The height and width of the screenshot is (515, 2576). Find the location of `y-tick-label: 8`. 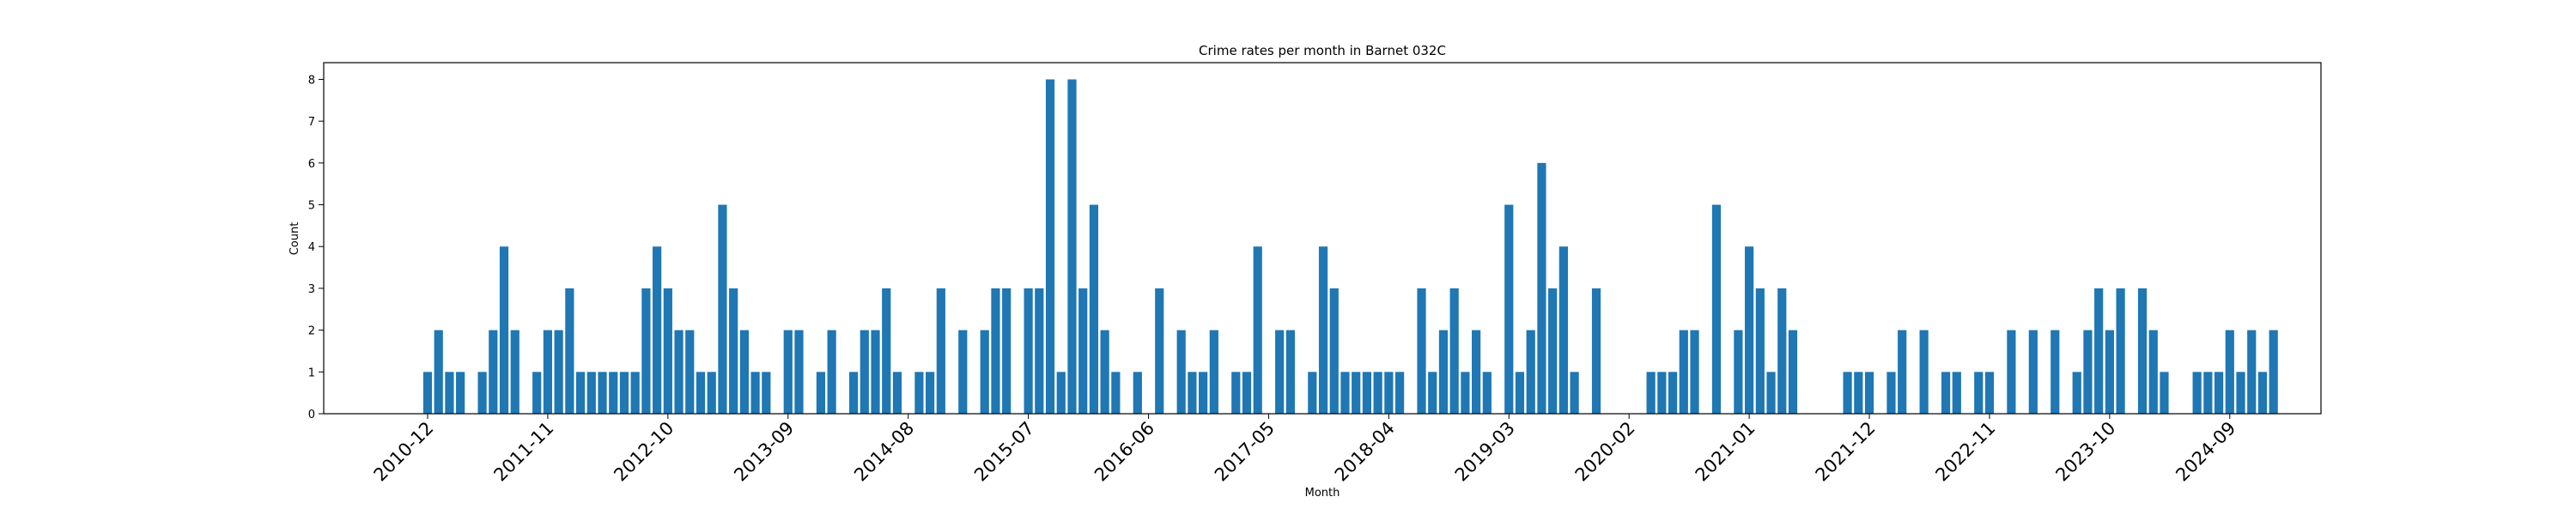

y-tick-label: 8 is located at coordinates (312, 80).